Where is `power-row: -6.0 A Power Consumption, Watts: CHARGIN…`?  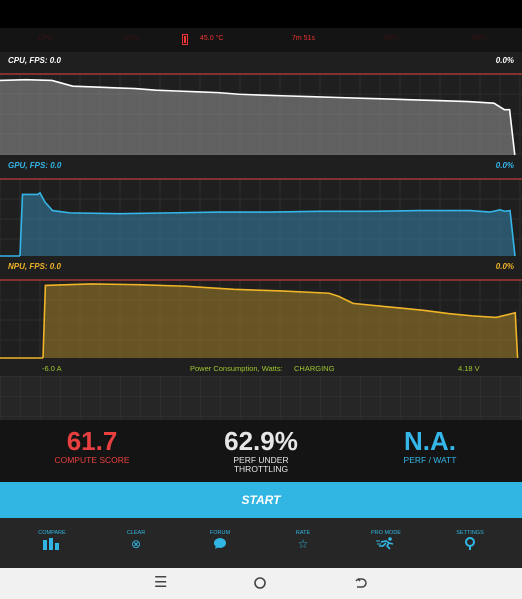
power-row: -6.0 A Power Consumption, Watts: CHARGIN… is located at coordinates (261, 368).